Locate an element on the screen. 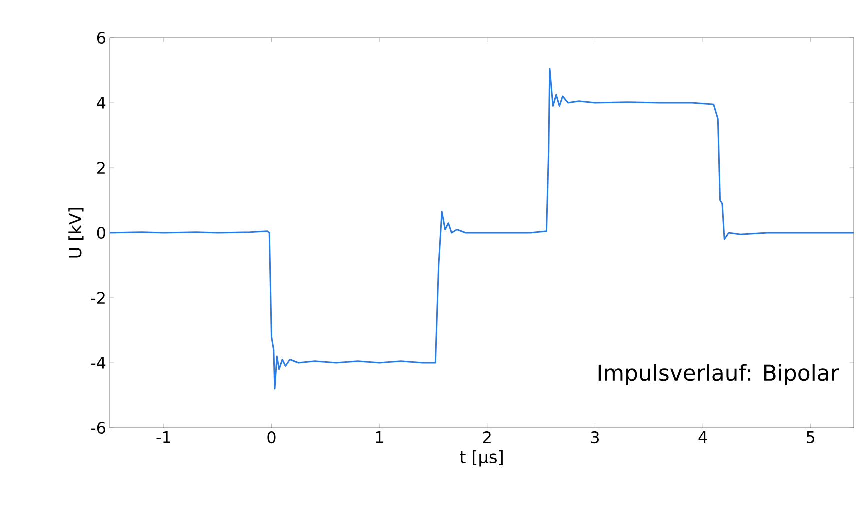 The image size is (856, 520). annotation: Impulsverlauf: Bipolar is located at coordinates (719, 375).